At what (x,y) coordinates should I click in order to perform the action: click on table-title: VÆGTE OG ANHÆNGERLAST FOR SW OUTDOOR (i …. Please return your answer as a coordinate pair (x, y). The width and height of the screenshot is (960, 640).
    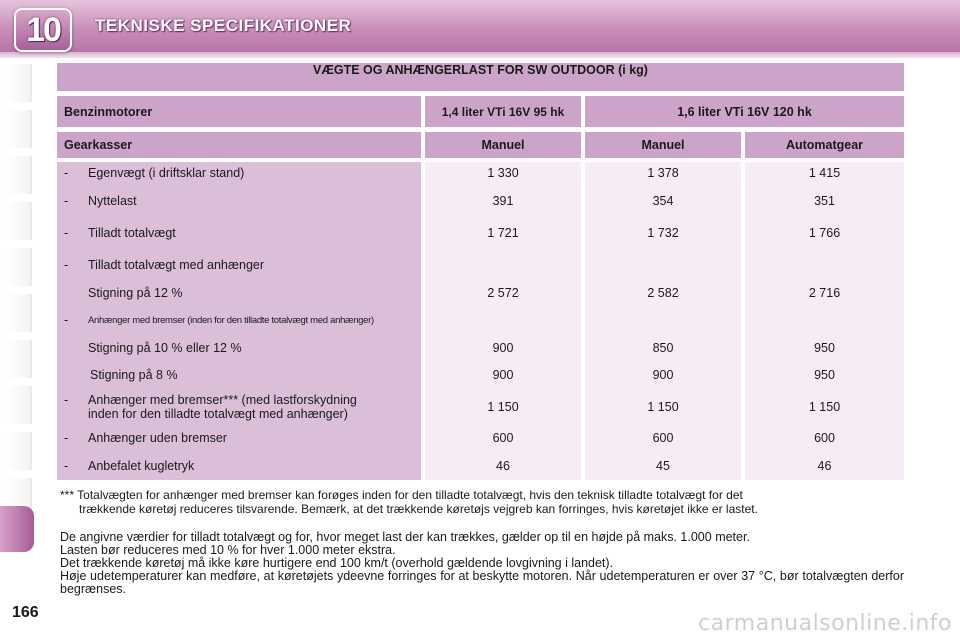
    Looking at the image, I should click on (480, 77).